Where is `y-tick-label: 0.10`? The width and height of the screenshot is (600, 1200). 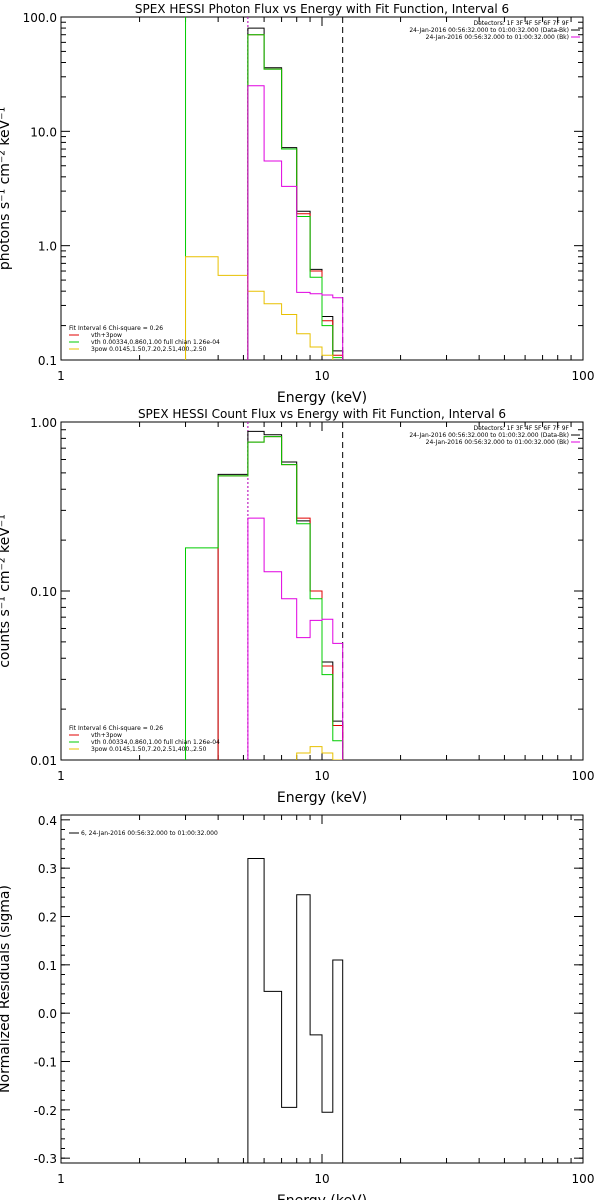
y-tick-label: 0.10 is located at coordinates (43, 592).